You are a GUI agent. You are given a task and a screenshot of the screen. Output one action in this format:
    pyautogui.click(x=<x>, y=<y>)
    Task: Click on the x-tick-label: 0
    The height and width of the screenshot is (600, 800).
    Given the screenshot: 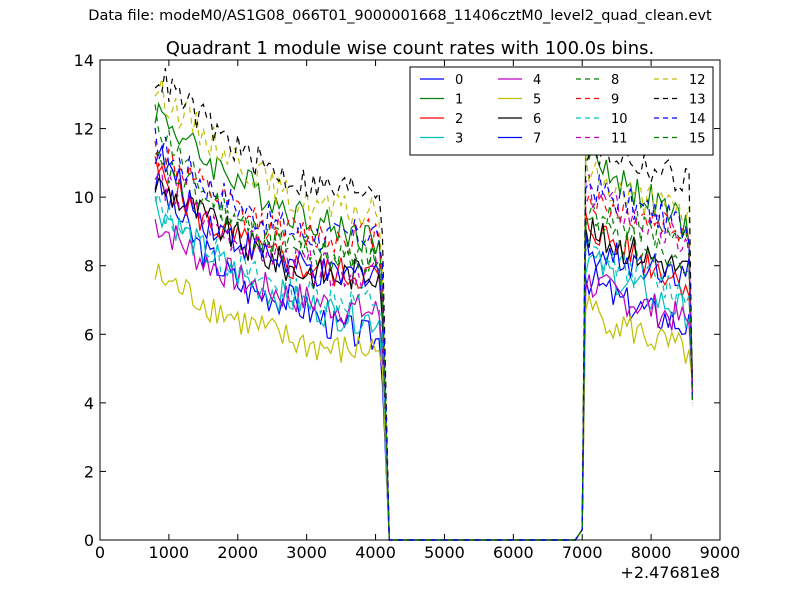 What is the action you would take?
    pyautogui.click(x=100, y=552)
    